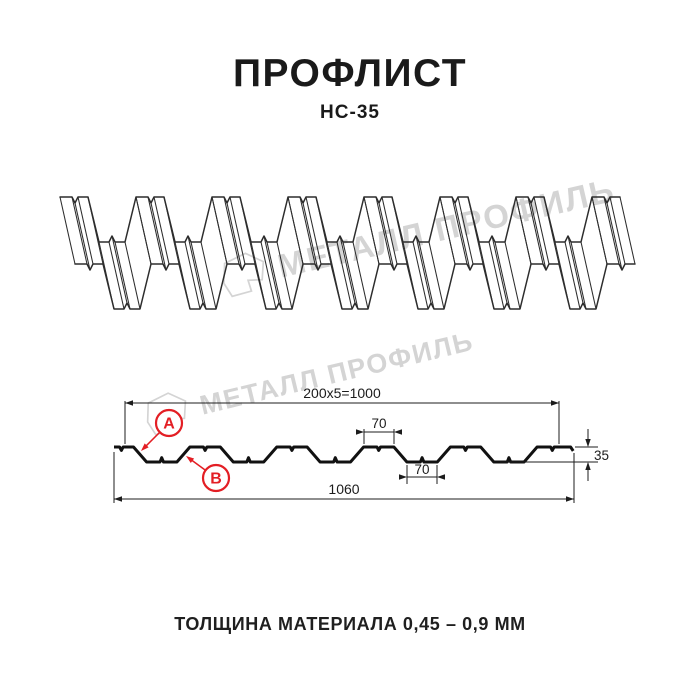 This screenshot has width=700, height=700. What do you see at coordinates (243, 275) in the screenshot?
I see `metall-profil-logo-icon` at bounding box center [243, 275].